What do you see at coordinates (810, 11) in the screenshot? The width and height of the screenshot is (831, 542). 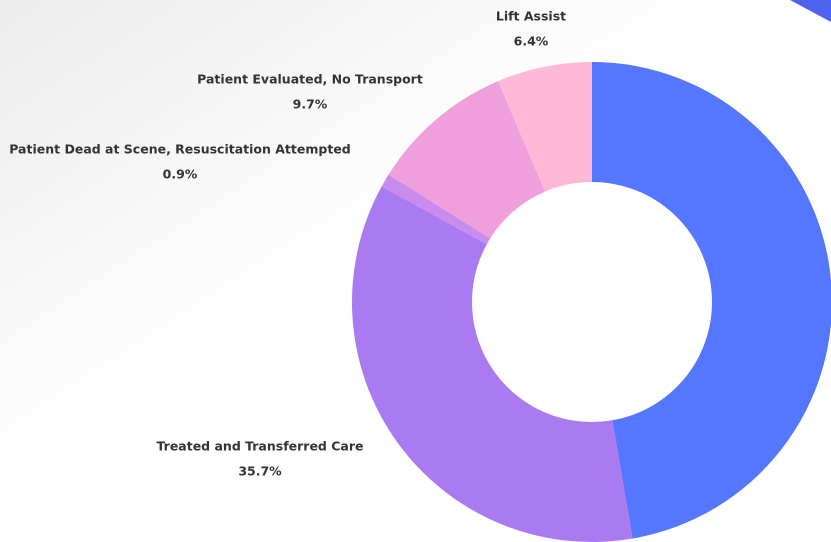 I see `corner-decoration` at bounding box center [810, 11].